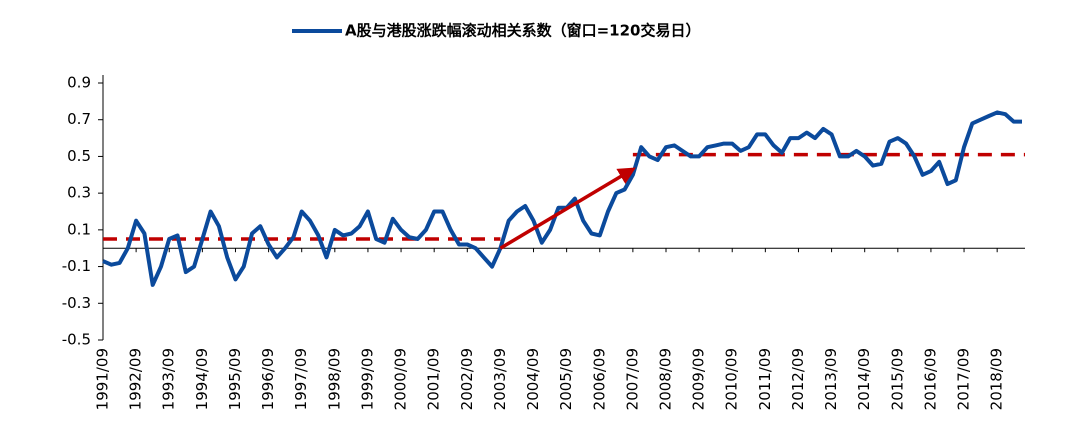  Describe the element at coordinates (632, 379) in the screenshot. I see `x-tick-label: 2007/09` at that location.